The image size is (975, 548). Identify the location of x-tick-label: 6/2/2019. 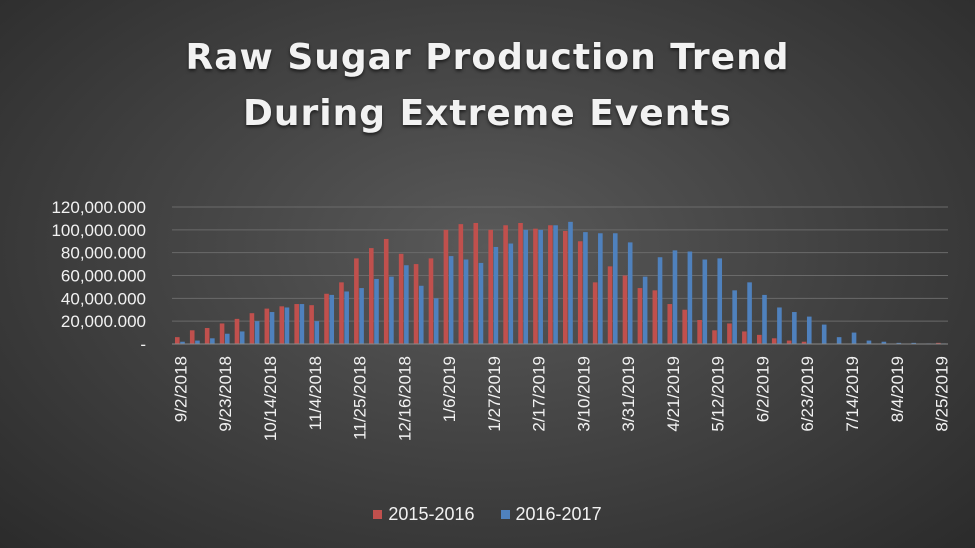
(762, 389).